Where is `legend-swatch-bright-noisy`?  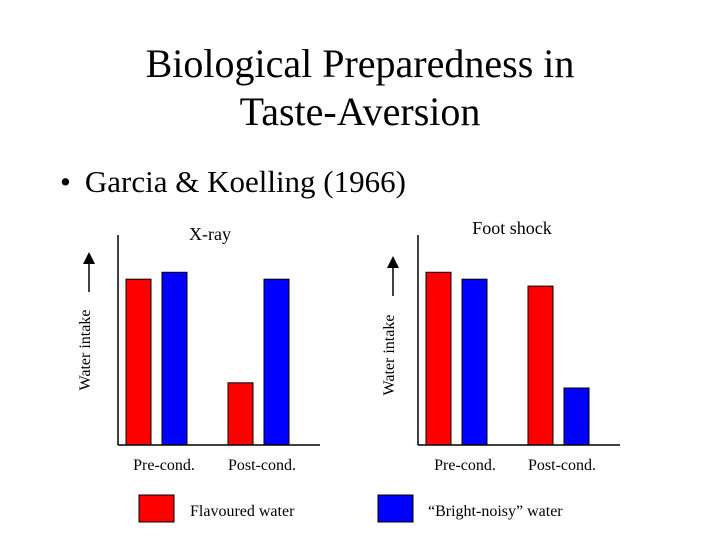
legend-swatch-bright-noisy is located at coordinates (395, 508).